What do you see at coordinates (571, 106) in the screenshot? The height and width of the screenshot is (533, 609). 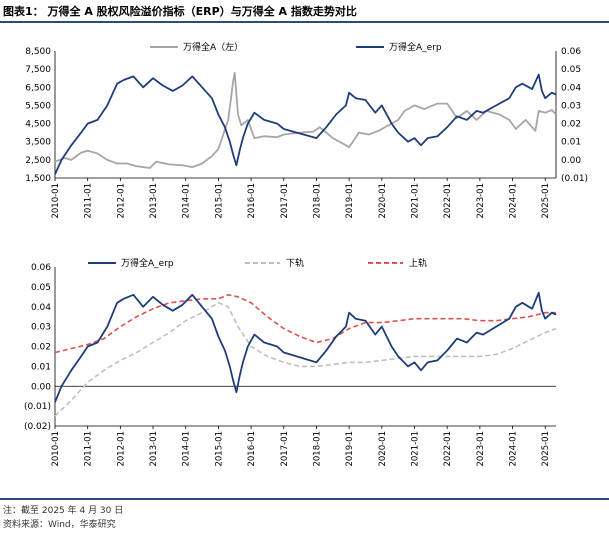 I see `y-right-tick-label: 0.03` at bounding box center [571, 106].